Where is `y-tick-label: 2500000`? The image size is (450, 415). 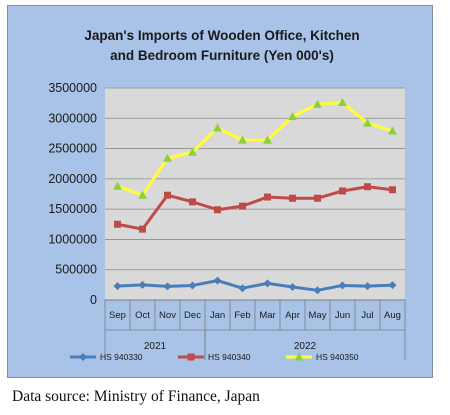 y-tick-label: 2500000 is located at coordinates (72, 149).